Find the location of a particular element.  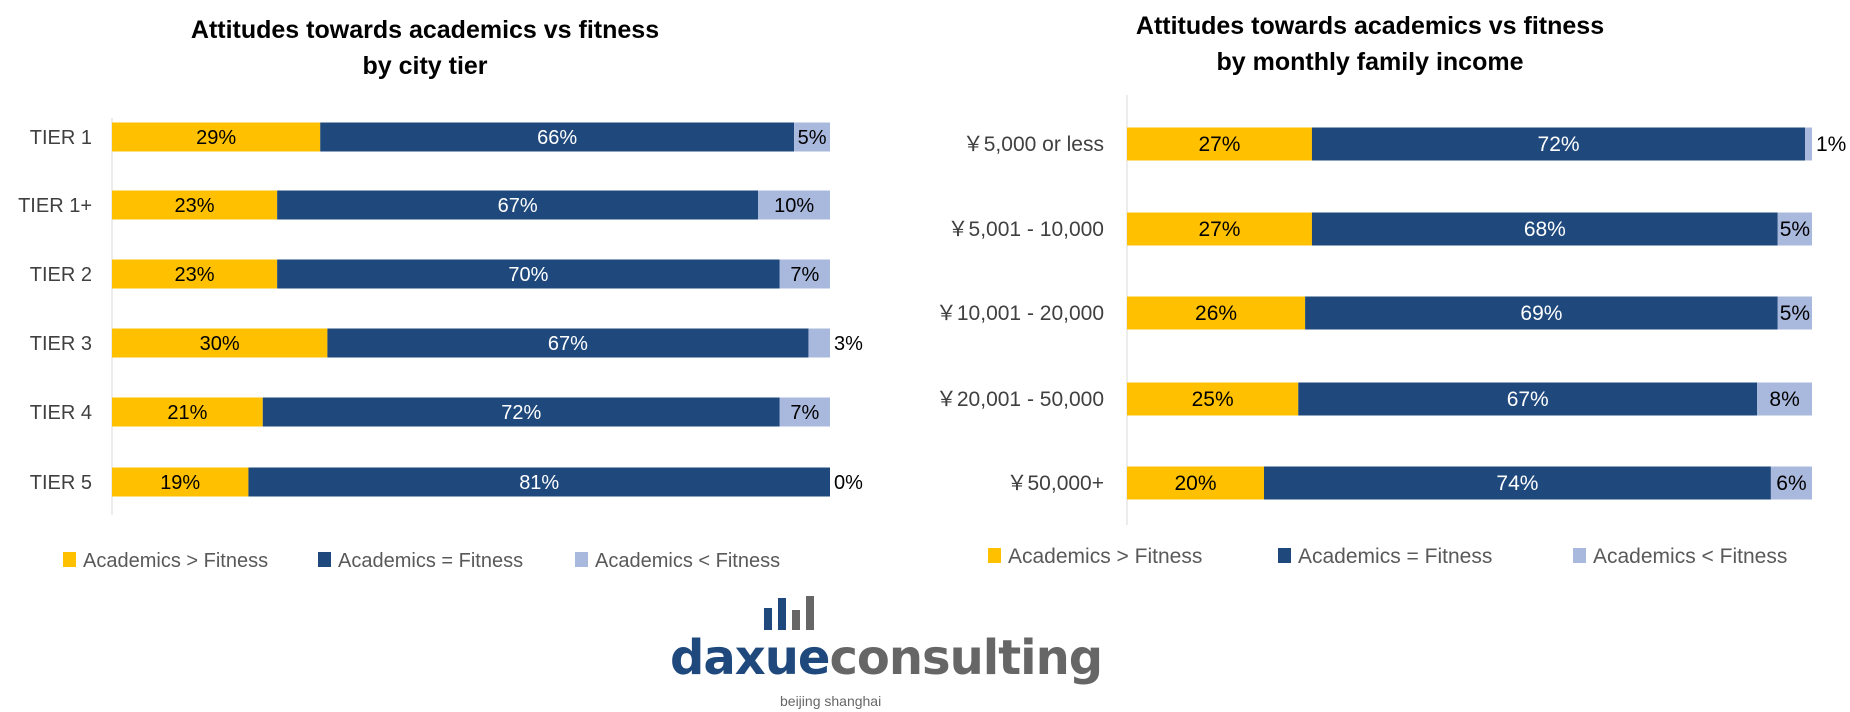

daxue-consulting-logo: daxueconsulting beijing shanghai is located at coordinates (940, 654).